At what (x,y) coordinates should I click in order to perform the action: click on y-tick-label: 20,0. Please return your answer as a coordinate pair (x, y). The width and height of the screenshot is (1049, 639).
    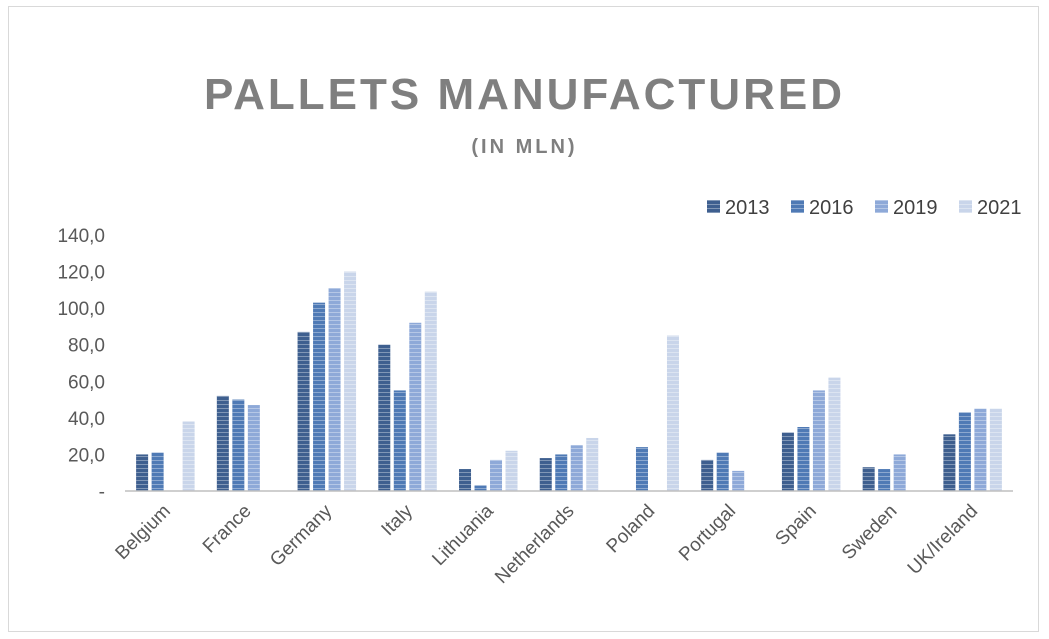
    Looking at the image, I should click on (86, 455).